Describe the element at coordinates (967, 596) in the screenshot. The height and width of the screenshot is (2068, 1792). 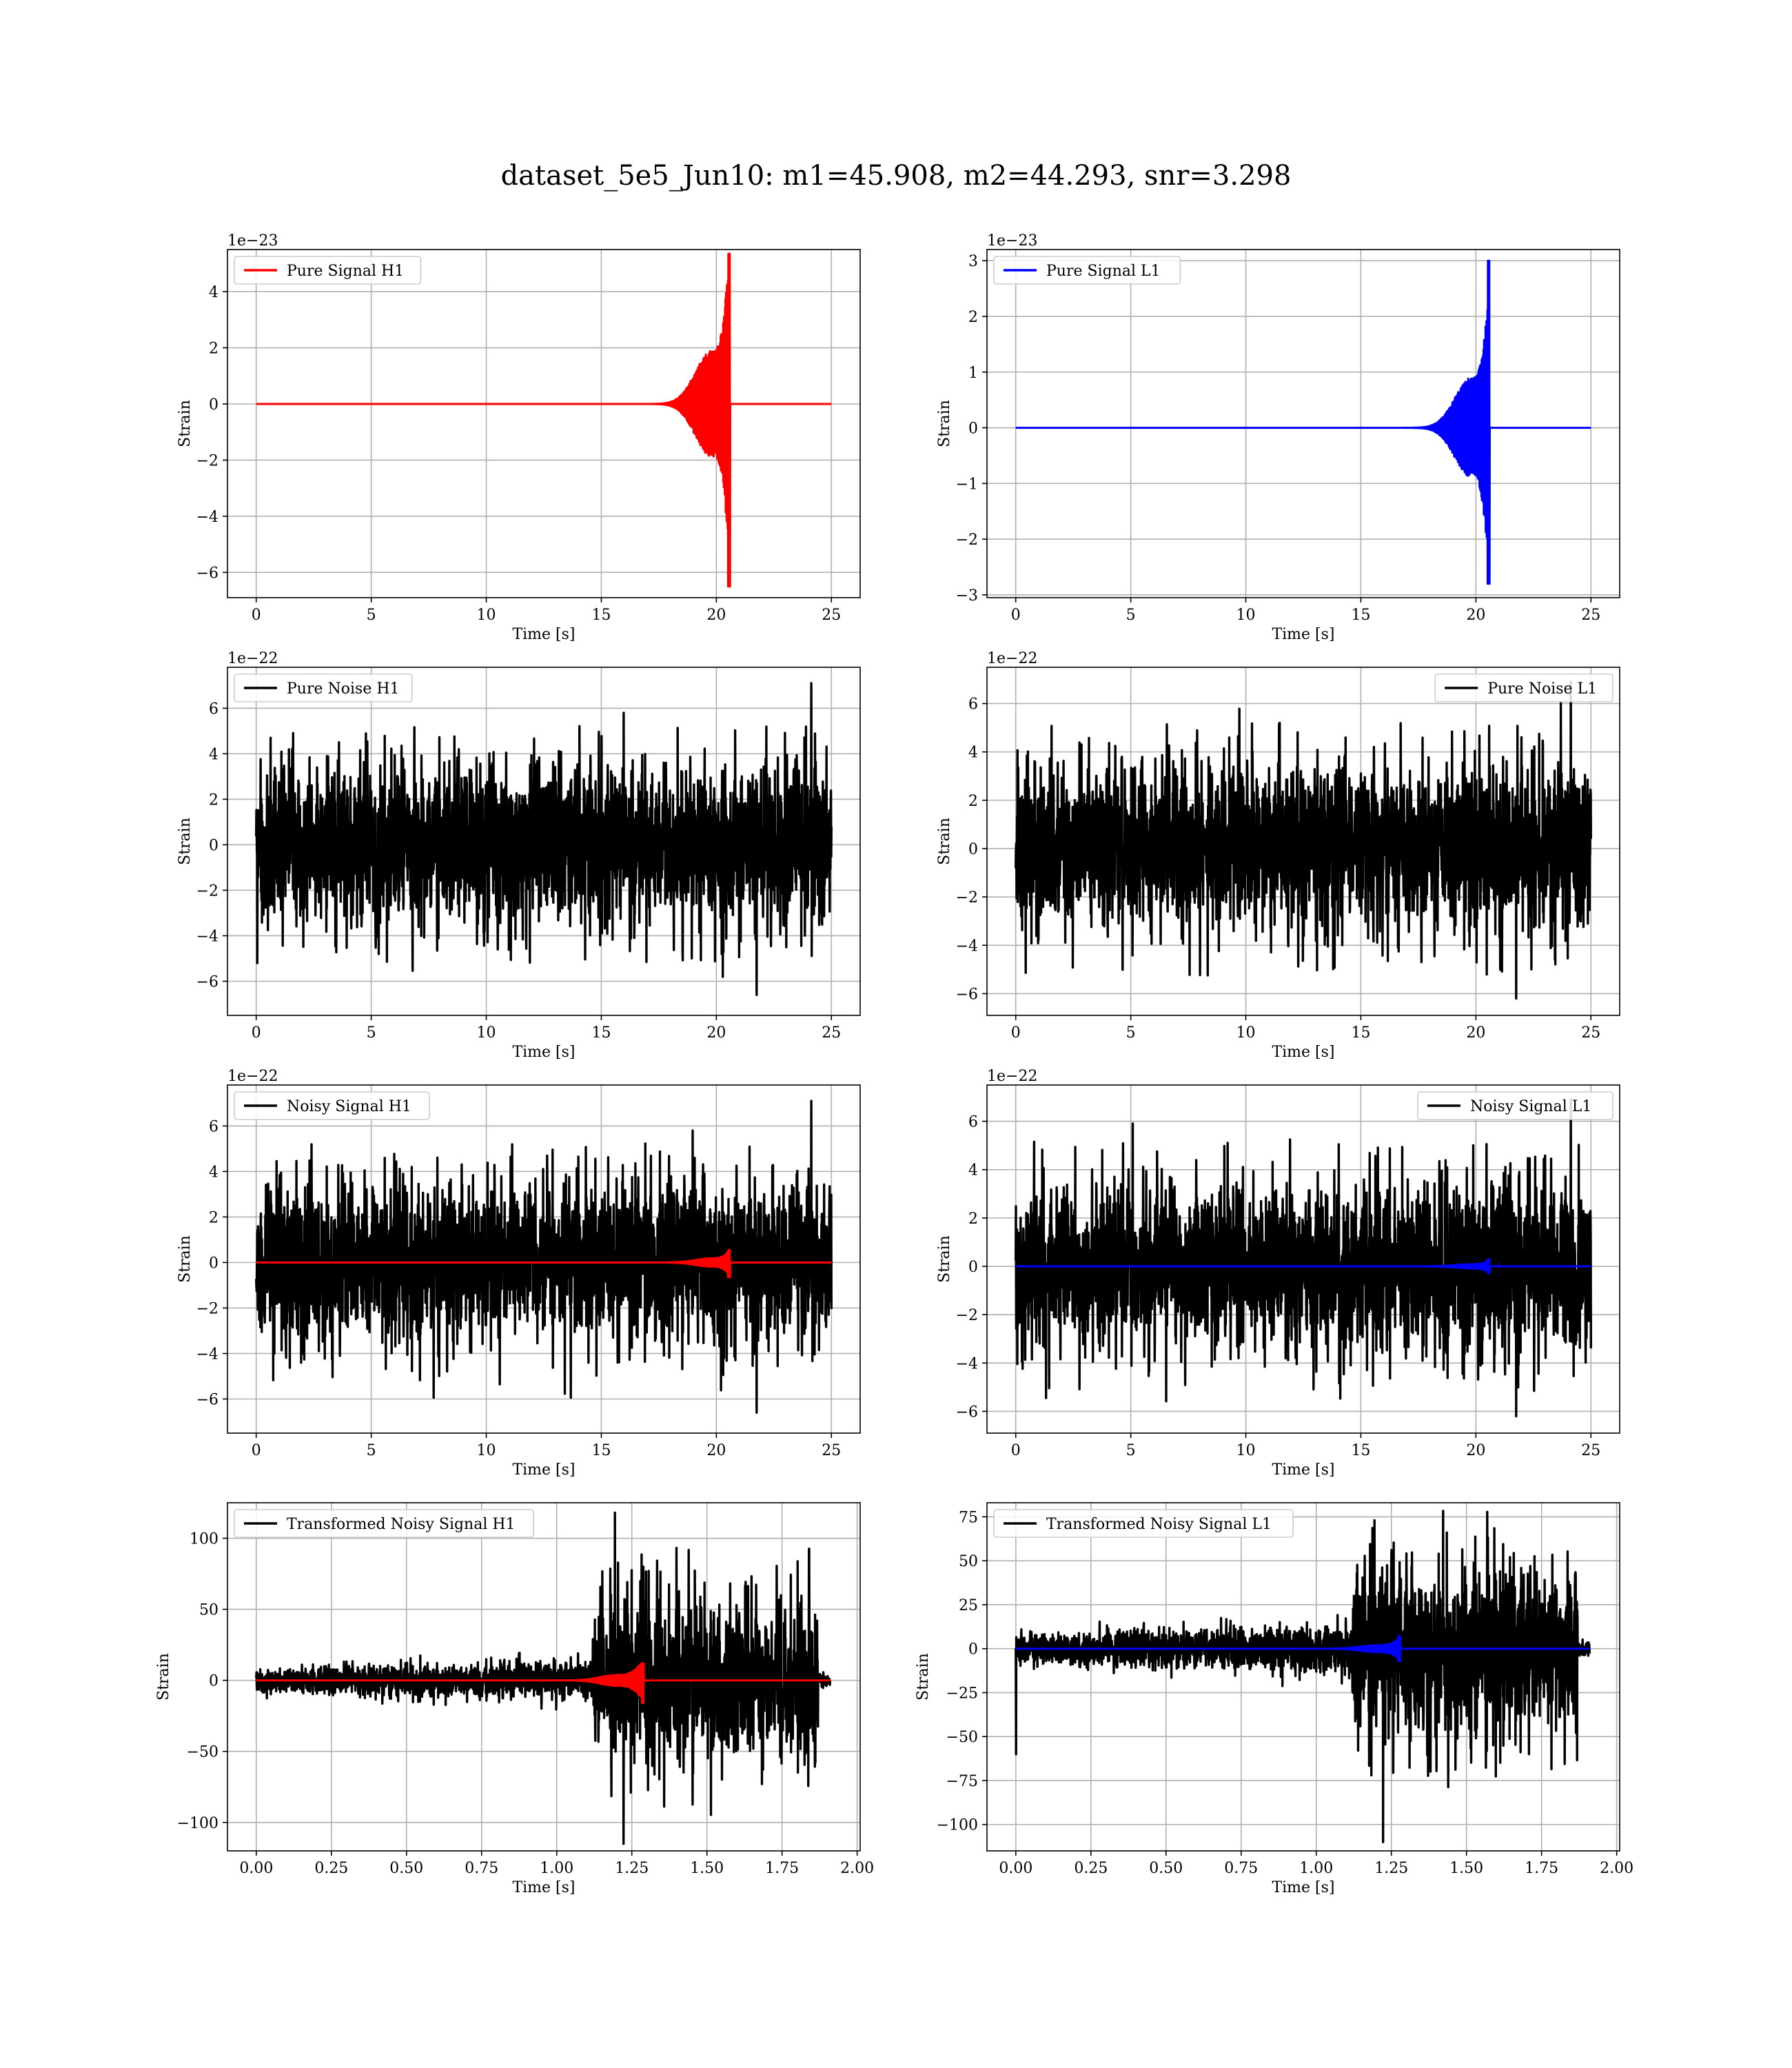
I see `y-tick-label: −3` at that location.